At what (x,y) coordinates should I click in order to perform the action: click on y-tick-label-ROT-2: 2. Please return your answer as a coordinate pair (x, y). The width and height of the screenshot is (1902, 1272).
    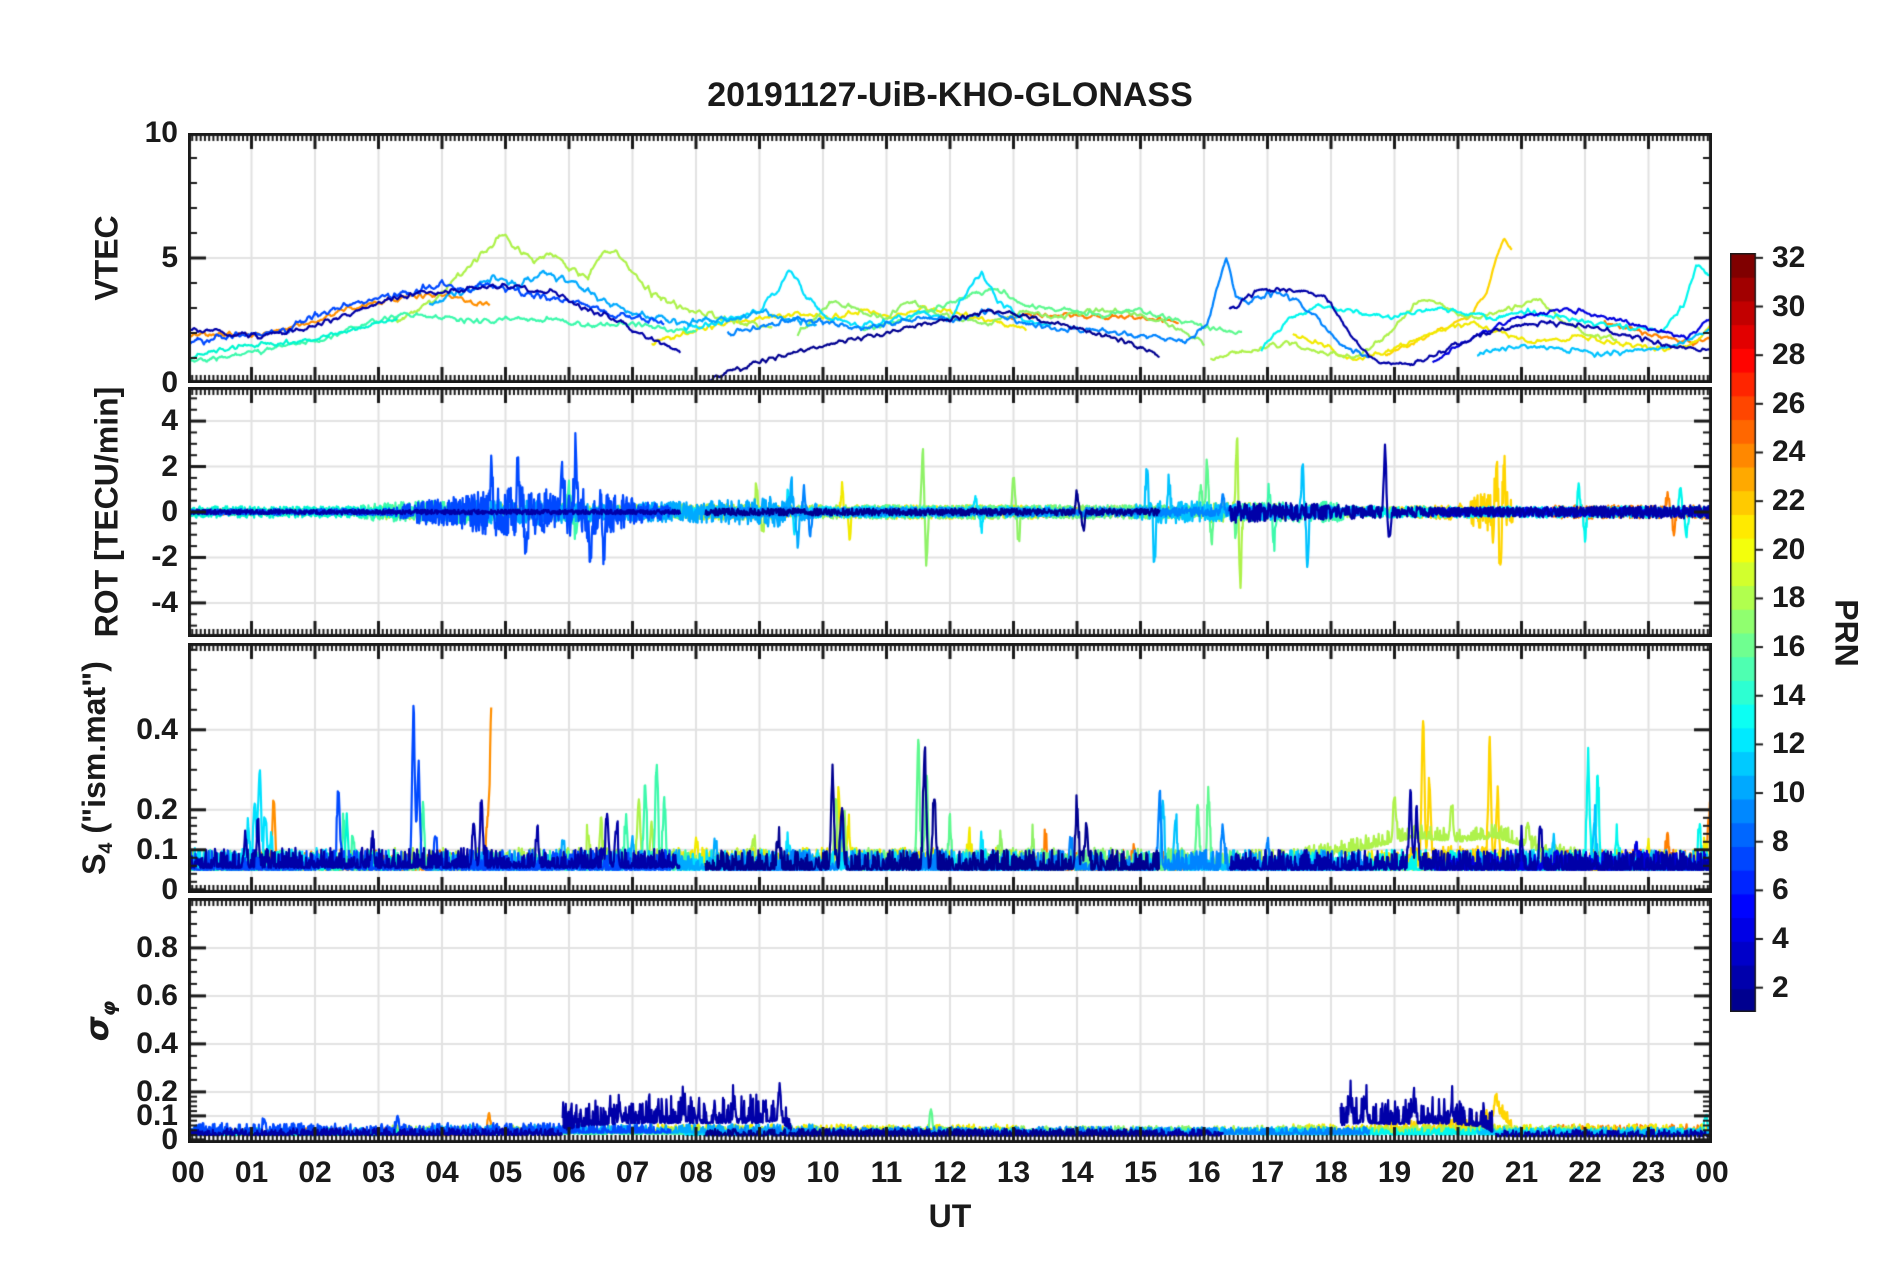
    Looking at the image, I should click on (169, 466).